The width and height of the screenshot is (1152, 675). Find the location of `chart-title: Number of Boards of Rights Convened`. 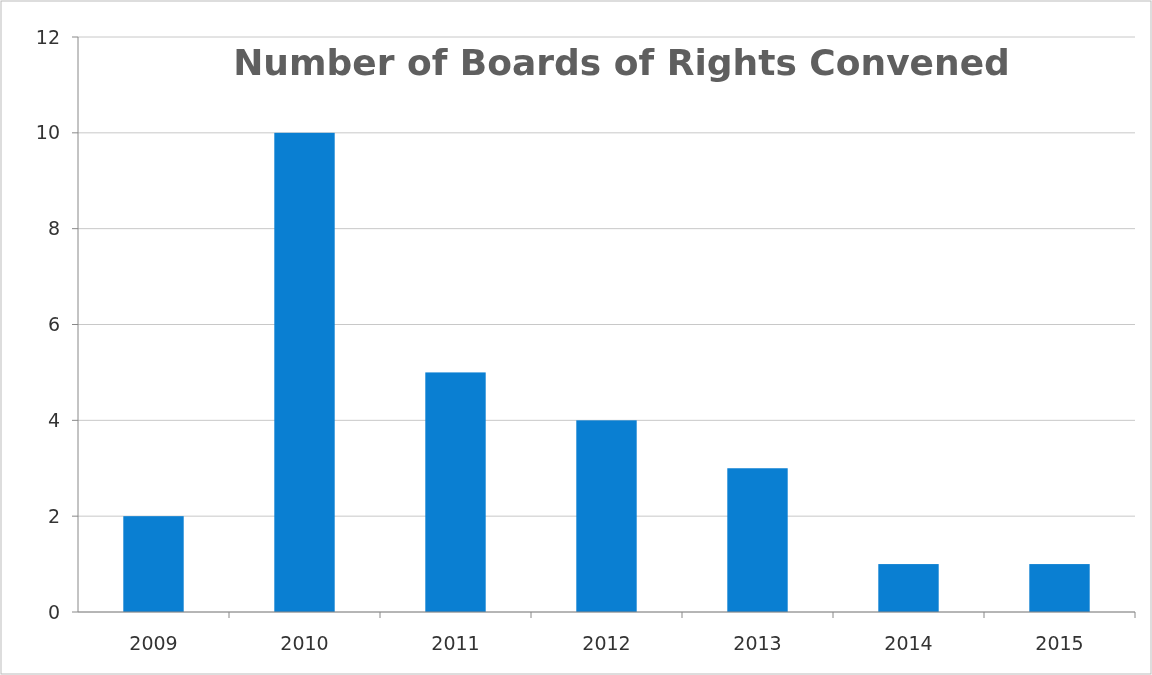

chart-title: Number of Boards of Rights Convened is located at coordinates (621, 62).